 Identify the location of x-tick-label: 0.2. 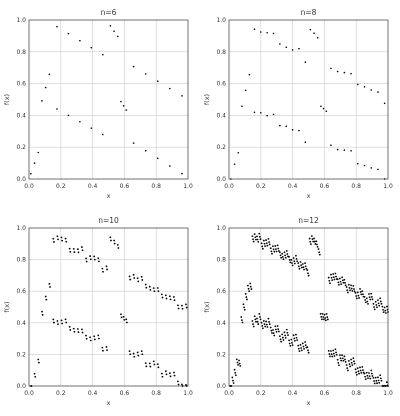
(61, 393).